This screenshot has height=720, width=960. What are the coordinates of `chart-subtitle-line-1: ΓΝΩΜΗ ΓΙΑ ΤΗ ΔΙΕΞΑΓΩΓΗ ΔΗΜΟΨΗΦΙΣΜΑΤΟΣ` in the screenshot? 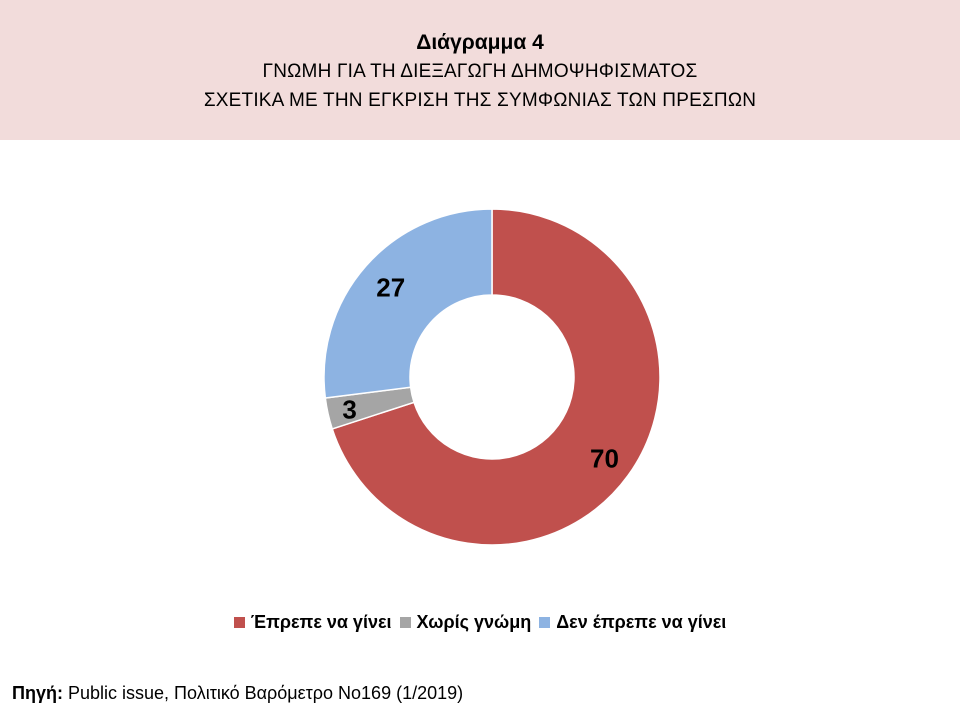 It's located at (480, 71).